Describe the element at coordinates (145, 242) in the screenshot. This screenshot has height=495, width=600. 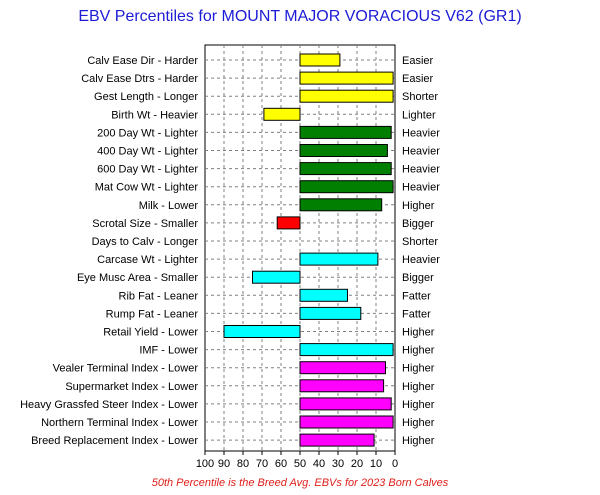
I see `row-label: Days to Calv - Longer` at that location.